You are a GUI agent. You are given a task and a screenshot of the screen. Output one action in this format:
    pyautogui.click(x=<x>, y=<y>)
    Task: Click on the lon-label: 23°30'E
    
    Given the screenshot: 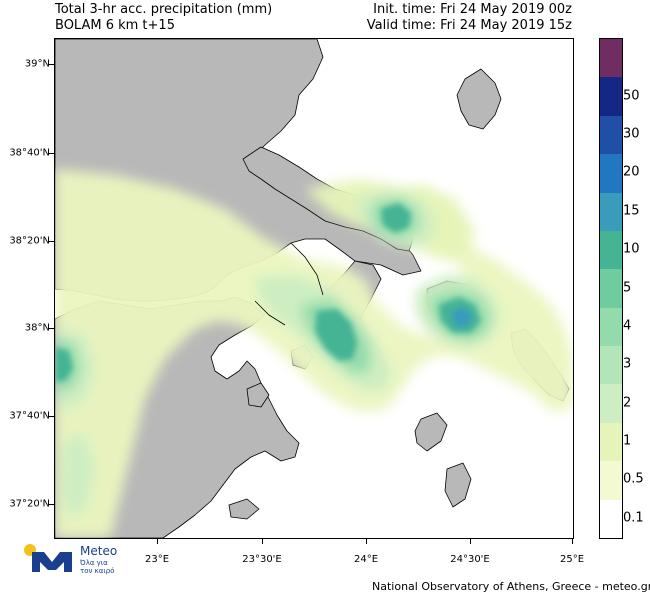 What is the action you would take?
    pyautogui.click(x=262, y=559)
    